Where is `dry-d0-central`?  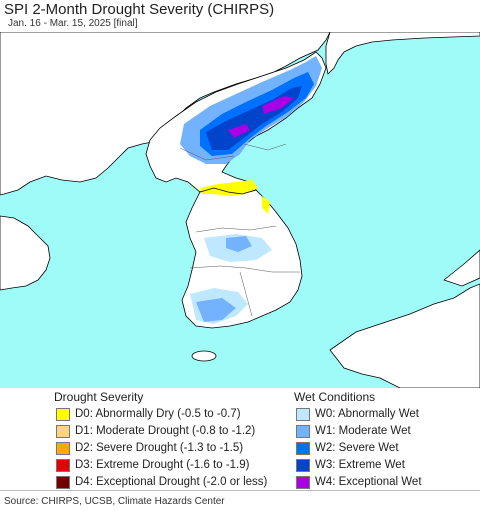 dry-d0-central is located at coordinates (229, 188).